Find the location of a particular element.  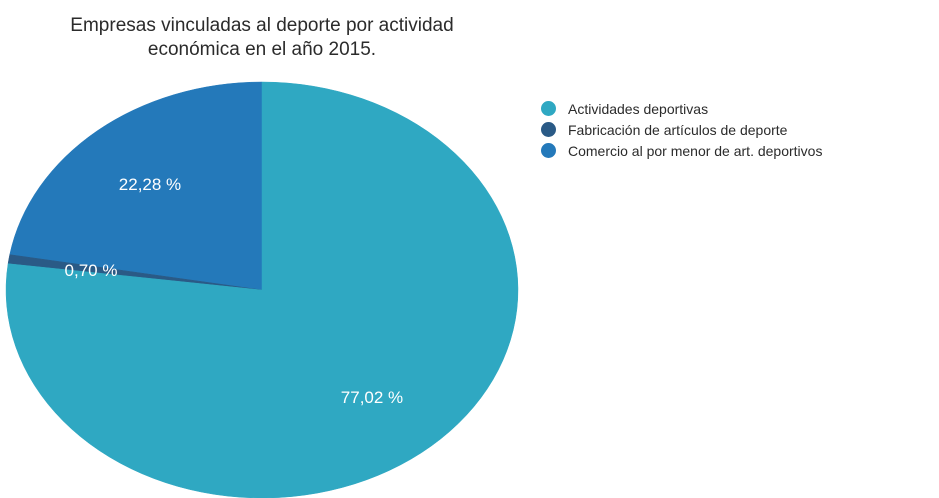

legend-label-fabricacion-articulos-deporte: Fabricación de artículos de deporte is located at coordinates (678, 129).